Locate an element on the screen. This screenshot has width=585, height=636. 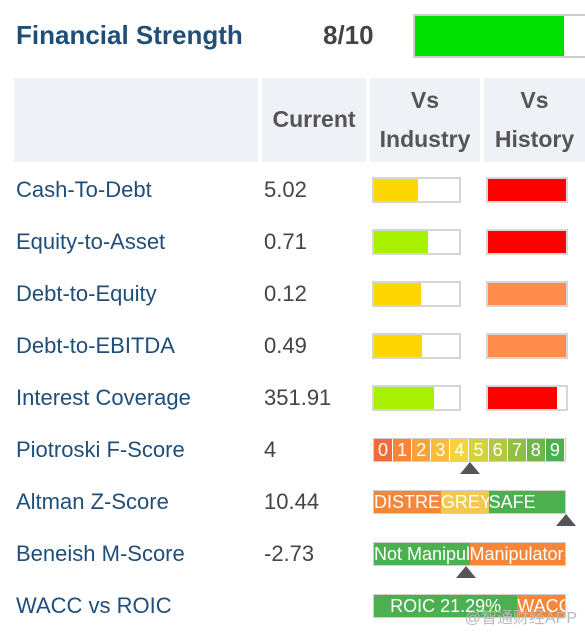
column-header-current: Current is located at coordinates (314, 120).